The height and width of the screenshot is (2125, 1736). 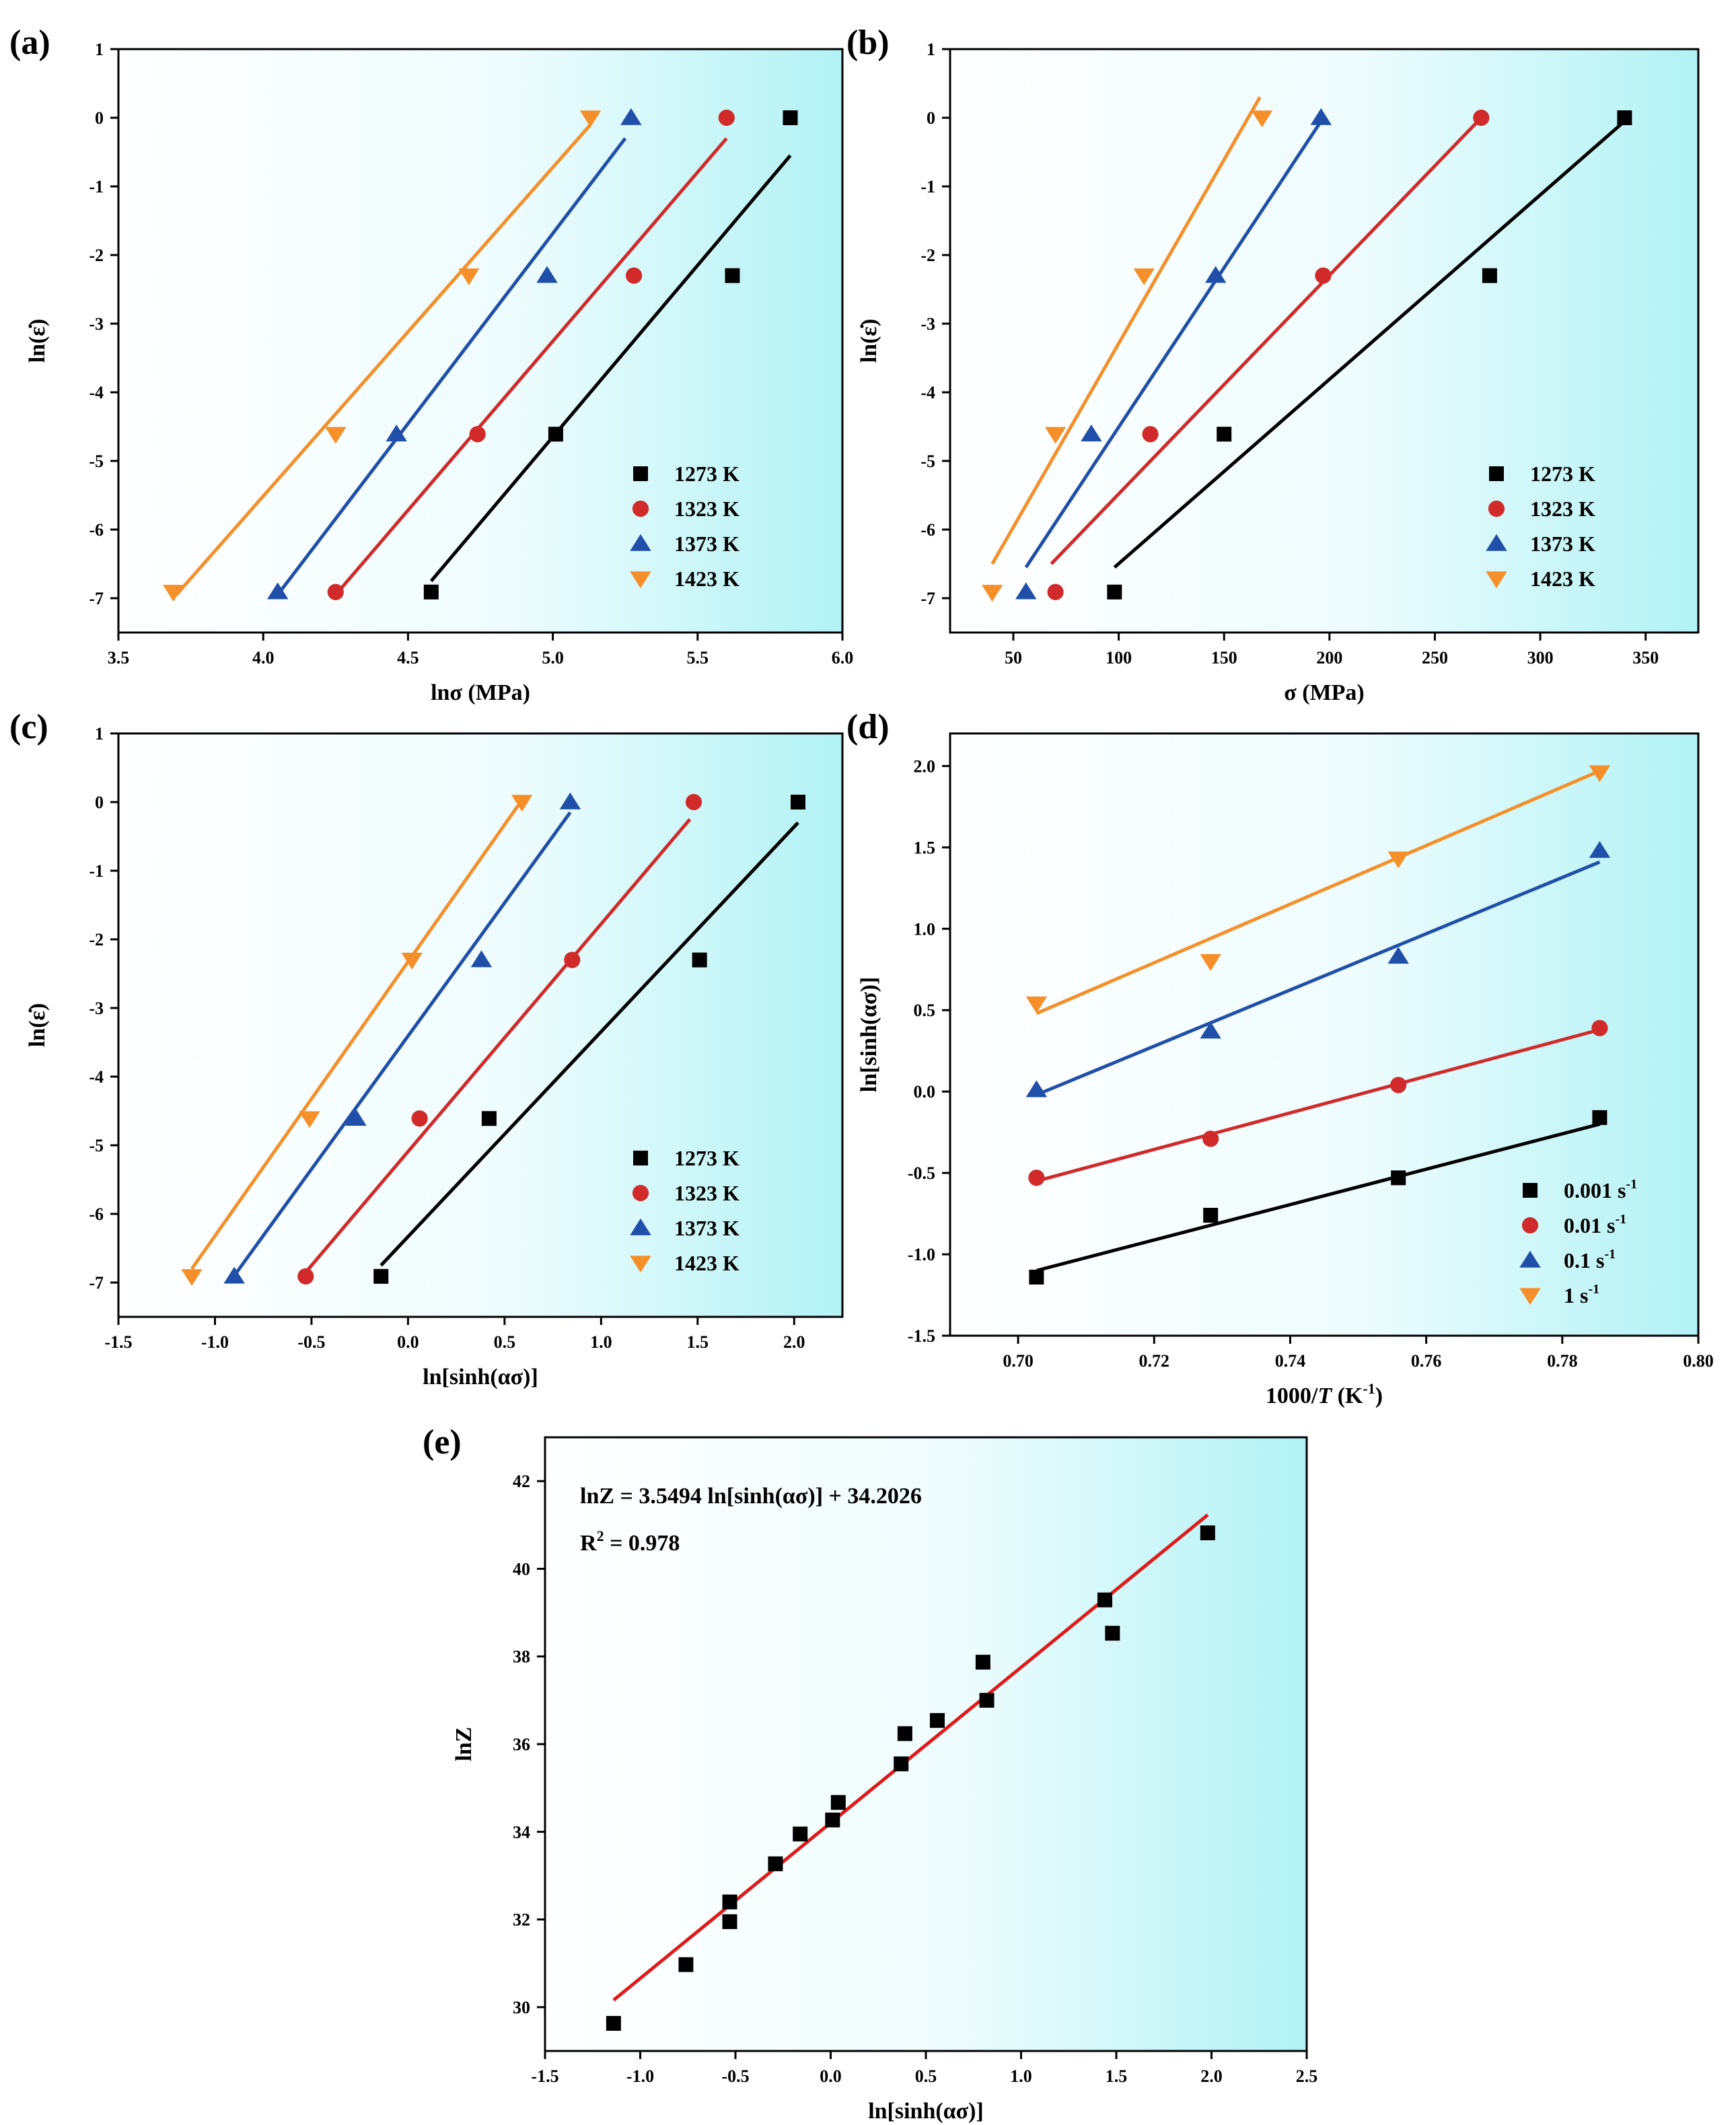 I want to click on legend-label-part: 1 s, so click(x=1576, y=1295).